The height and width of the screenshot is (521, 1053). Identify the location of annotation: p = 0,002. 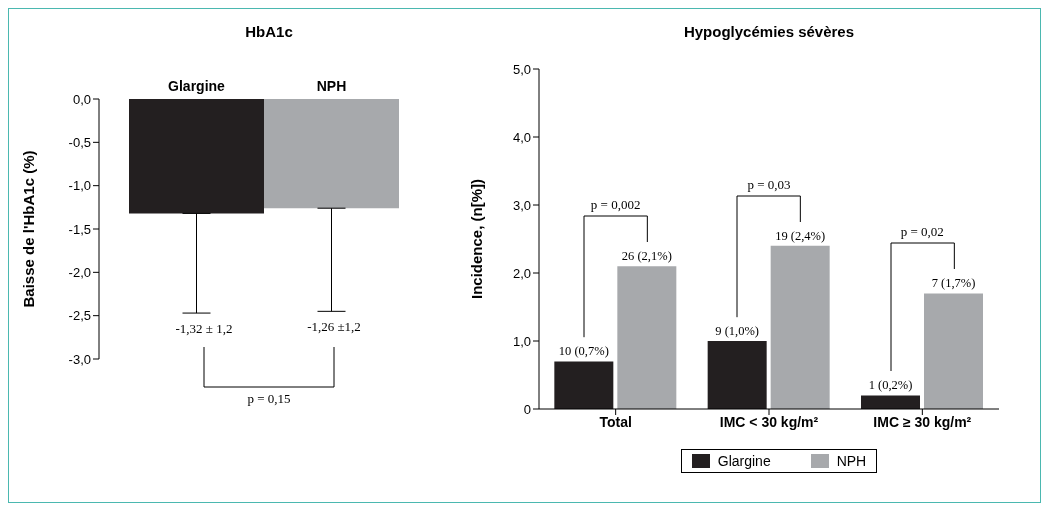
(615, 205).